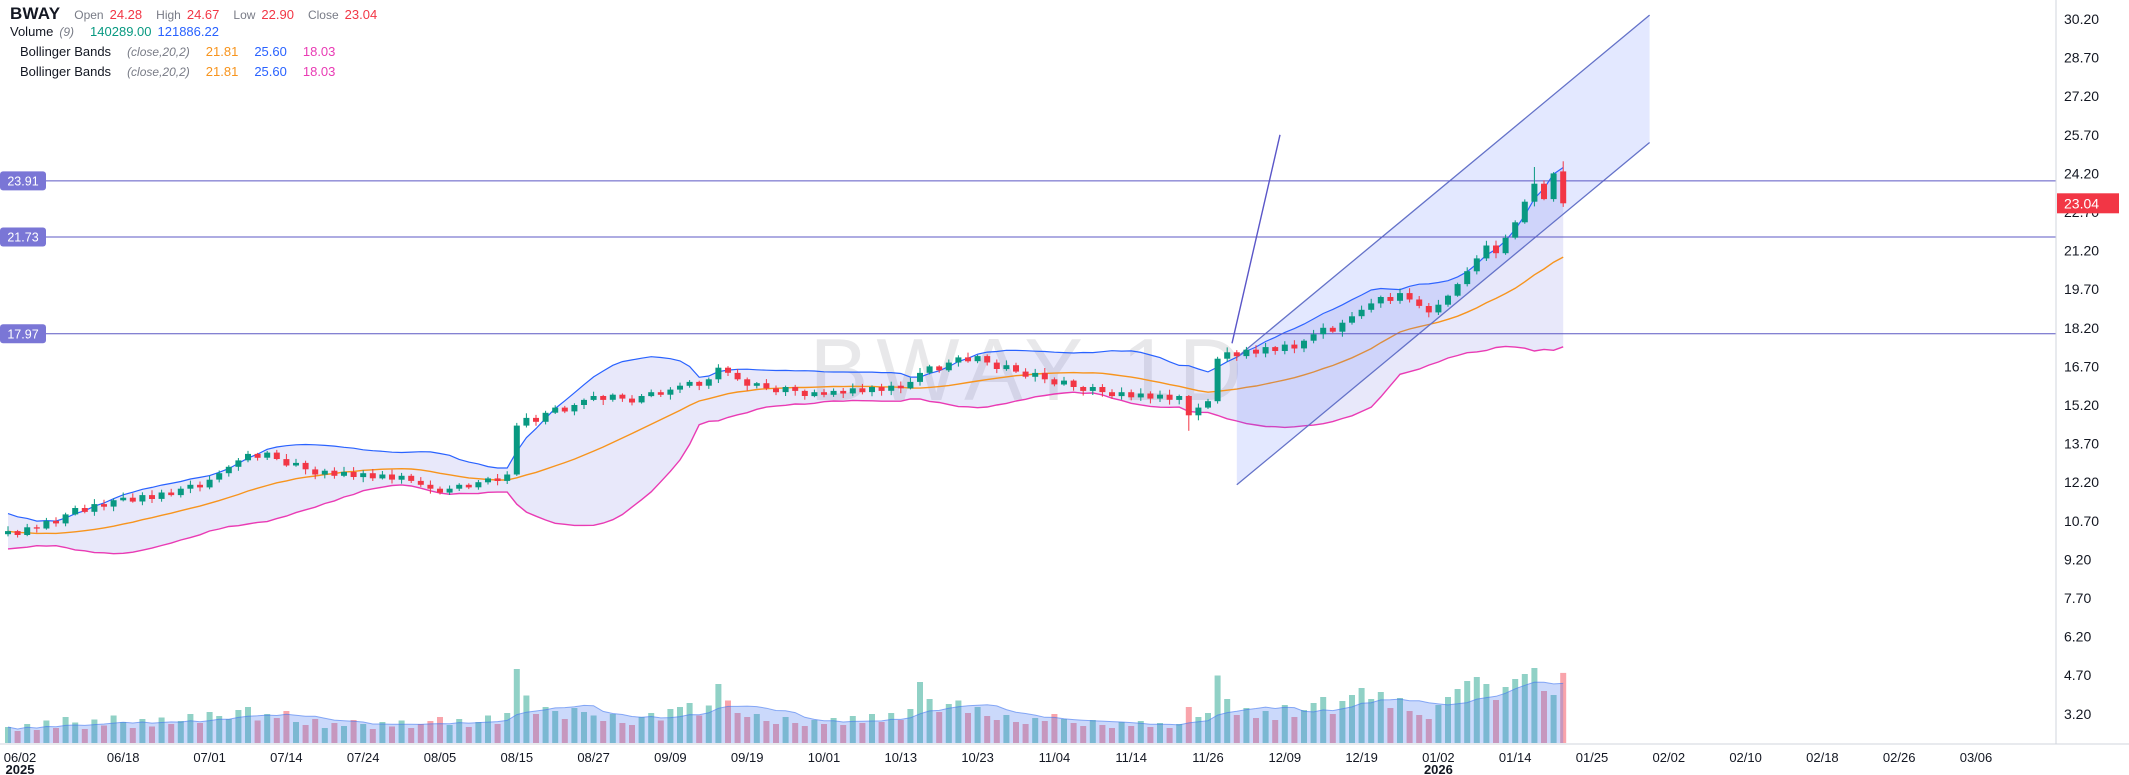 This screenshot has height=775, width=2129. I want to click on parallel-channel, so click(1443, 250).